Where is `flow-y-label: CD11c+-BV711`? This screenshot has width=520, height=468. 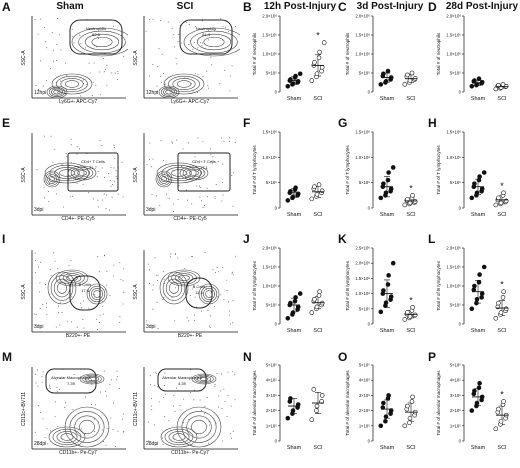
flow-y-label: CD11c+-BV711 is located at coordinates (136, 409).